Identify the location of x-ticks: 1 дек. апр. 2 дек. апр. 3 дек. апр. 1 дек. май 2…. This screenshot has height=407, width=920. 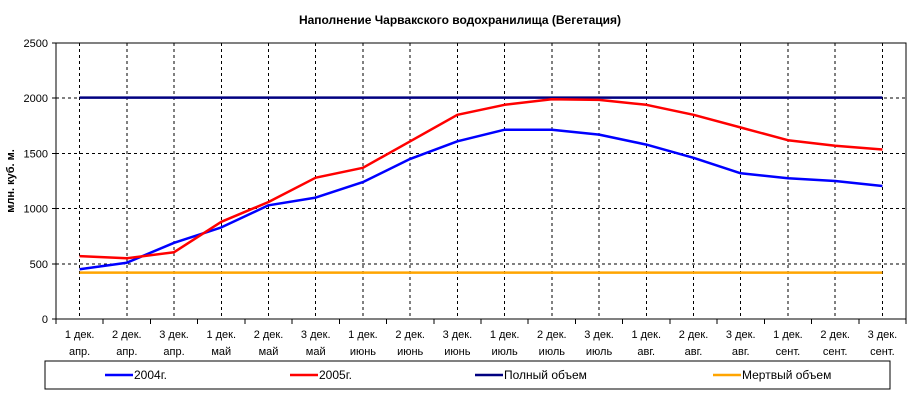
(481, 343).